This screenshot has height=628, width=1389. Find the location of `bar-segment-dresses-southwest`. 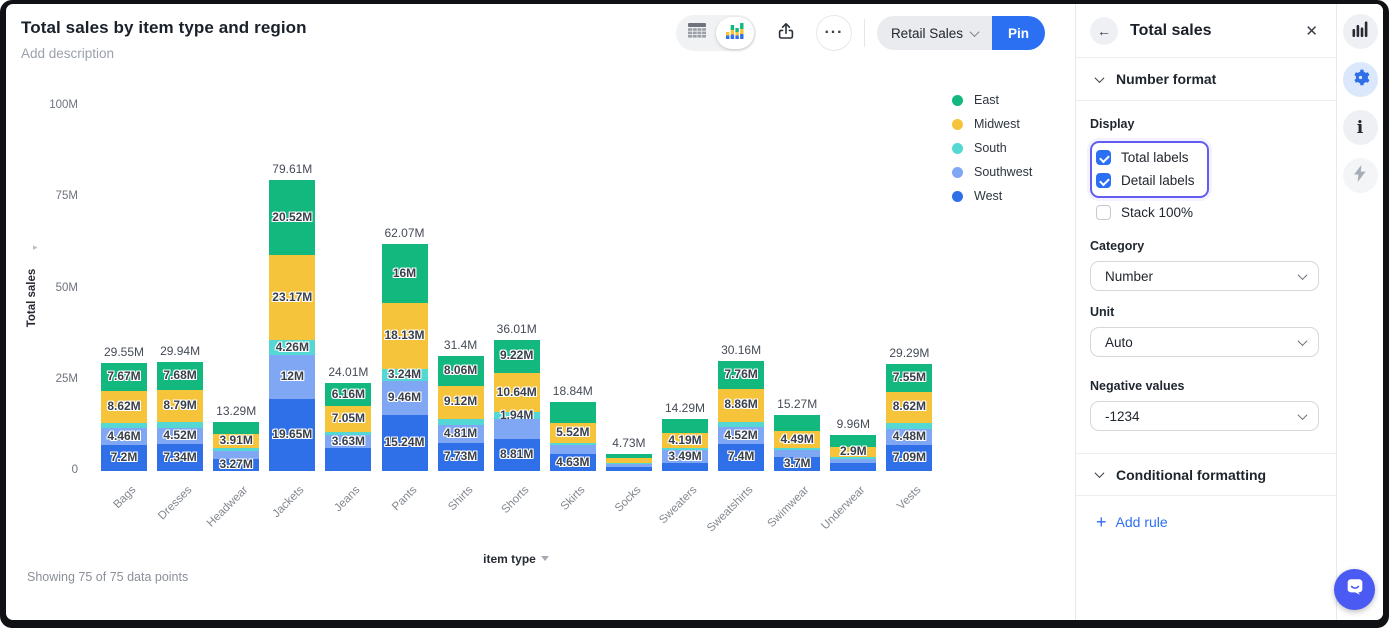

bar-segment-dresses-southwest is located at coordinates (180, 436).